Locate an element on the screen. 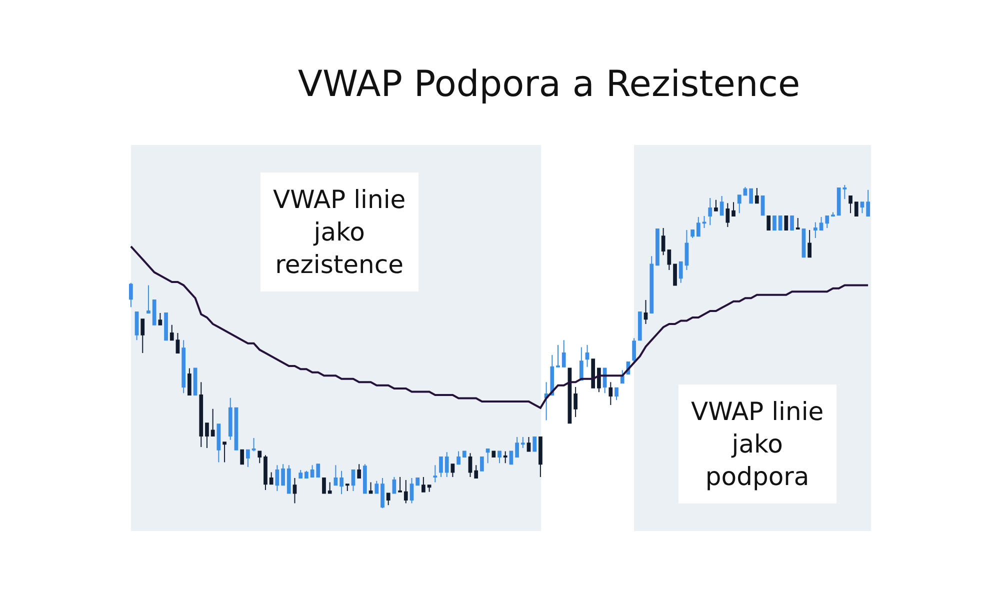 The width and height of the screenshot is (1000, 594). annotation: VWAP linie jako rezistence is located at coordinates (339, 232).